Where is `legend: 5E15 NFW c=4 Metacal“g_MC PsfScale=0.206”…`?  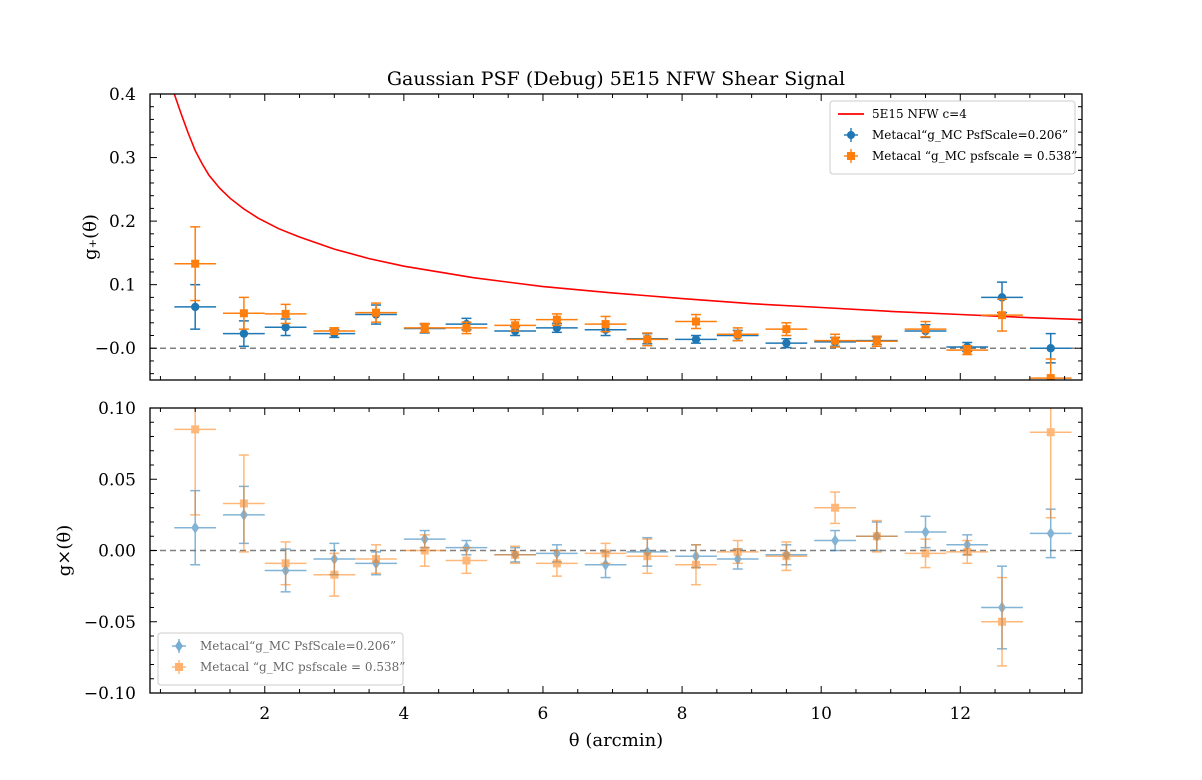
legend: 5E15 NFW c=4 Metacal“g_MC PsfScale=0.206”… is located at coordinates (953, 137).